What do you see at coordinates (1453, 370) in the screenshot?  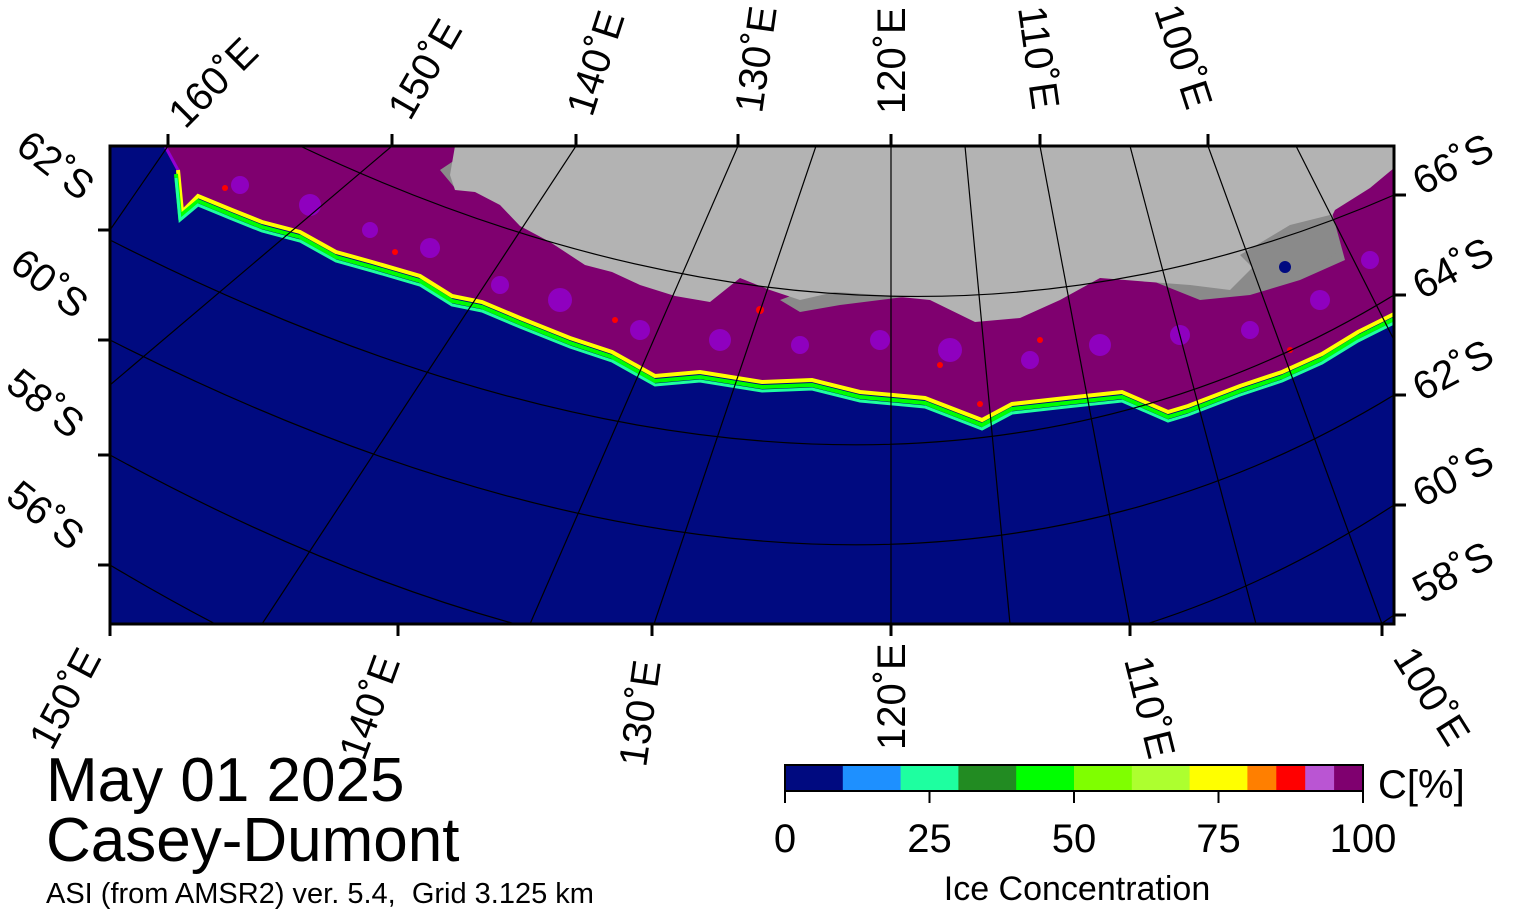 I see `right-parallel-label: 62˚S` at bounding box center [1453, 370].